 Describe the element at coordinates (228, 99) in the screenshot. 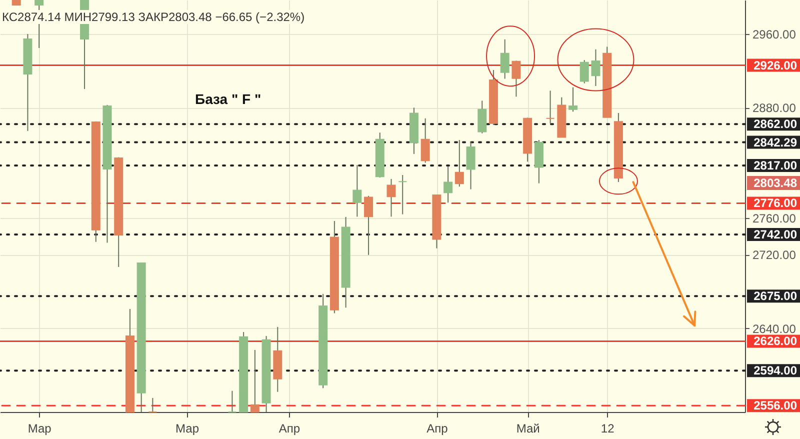

I see `annotation: База " F "` at that location.